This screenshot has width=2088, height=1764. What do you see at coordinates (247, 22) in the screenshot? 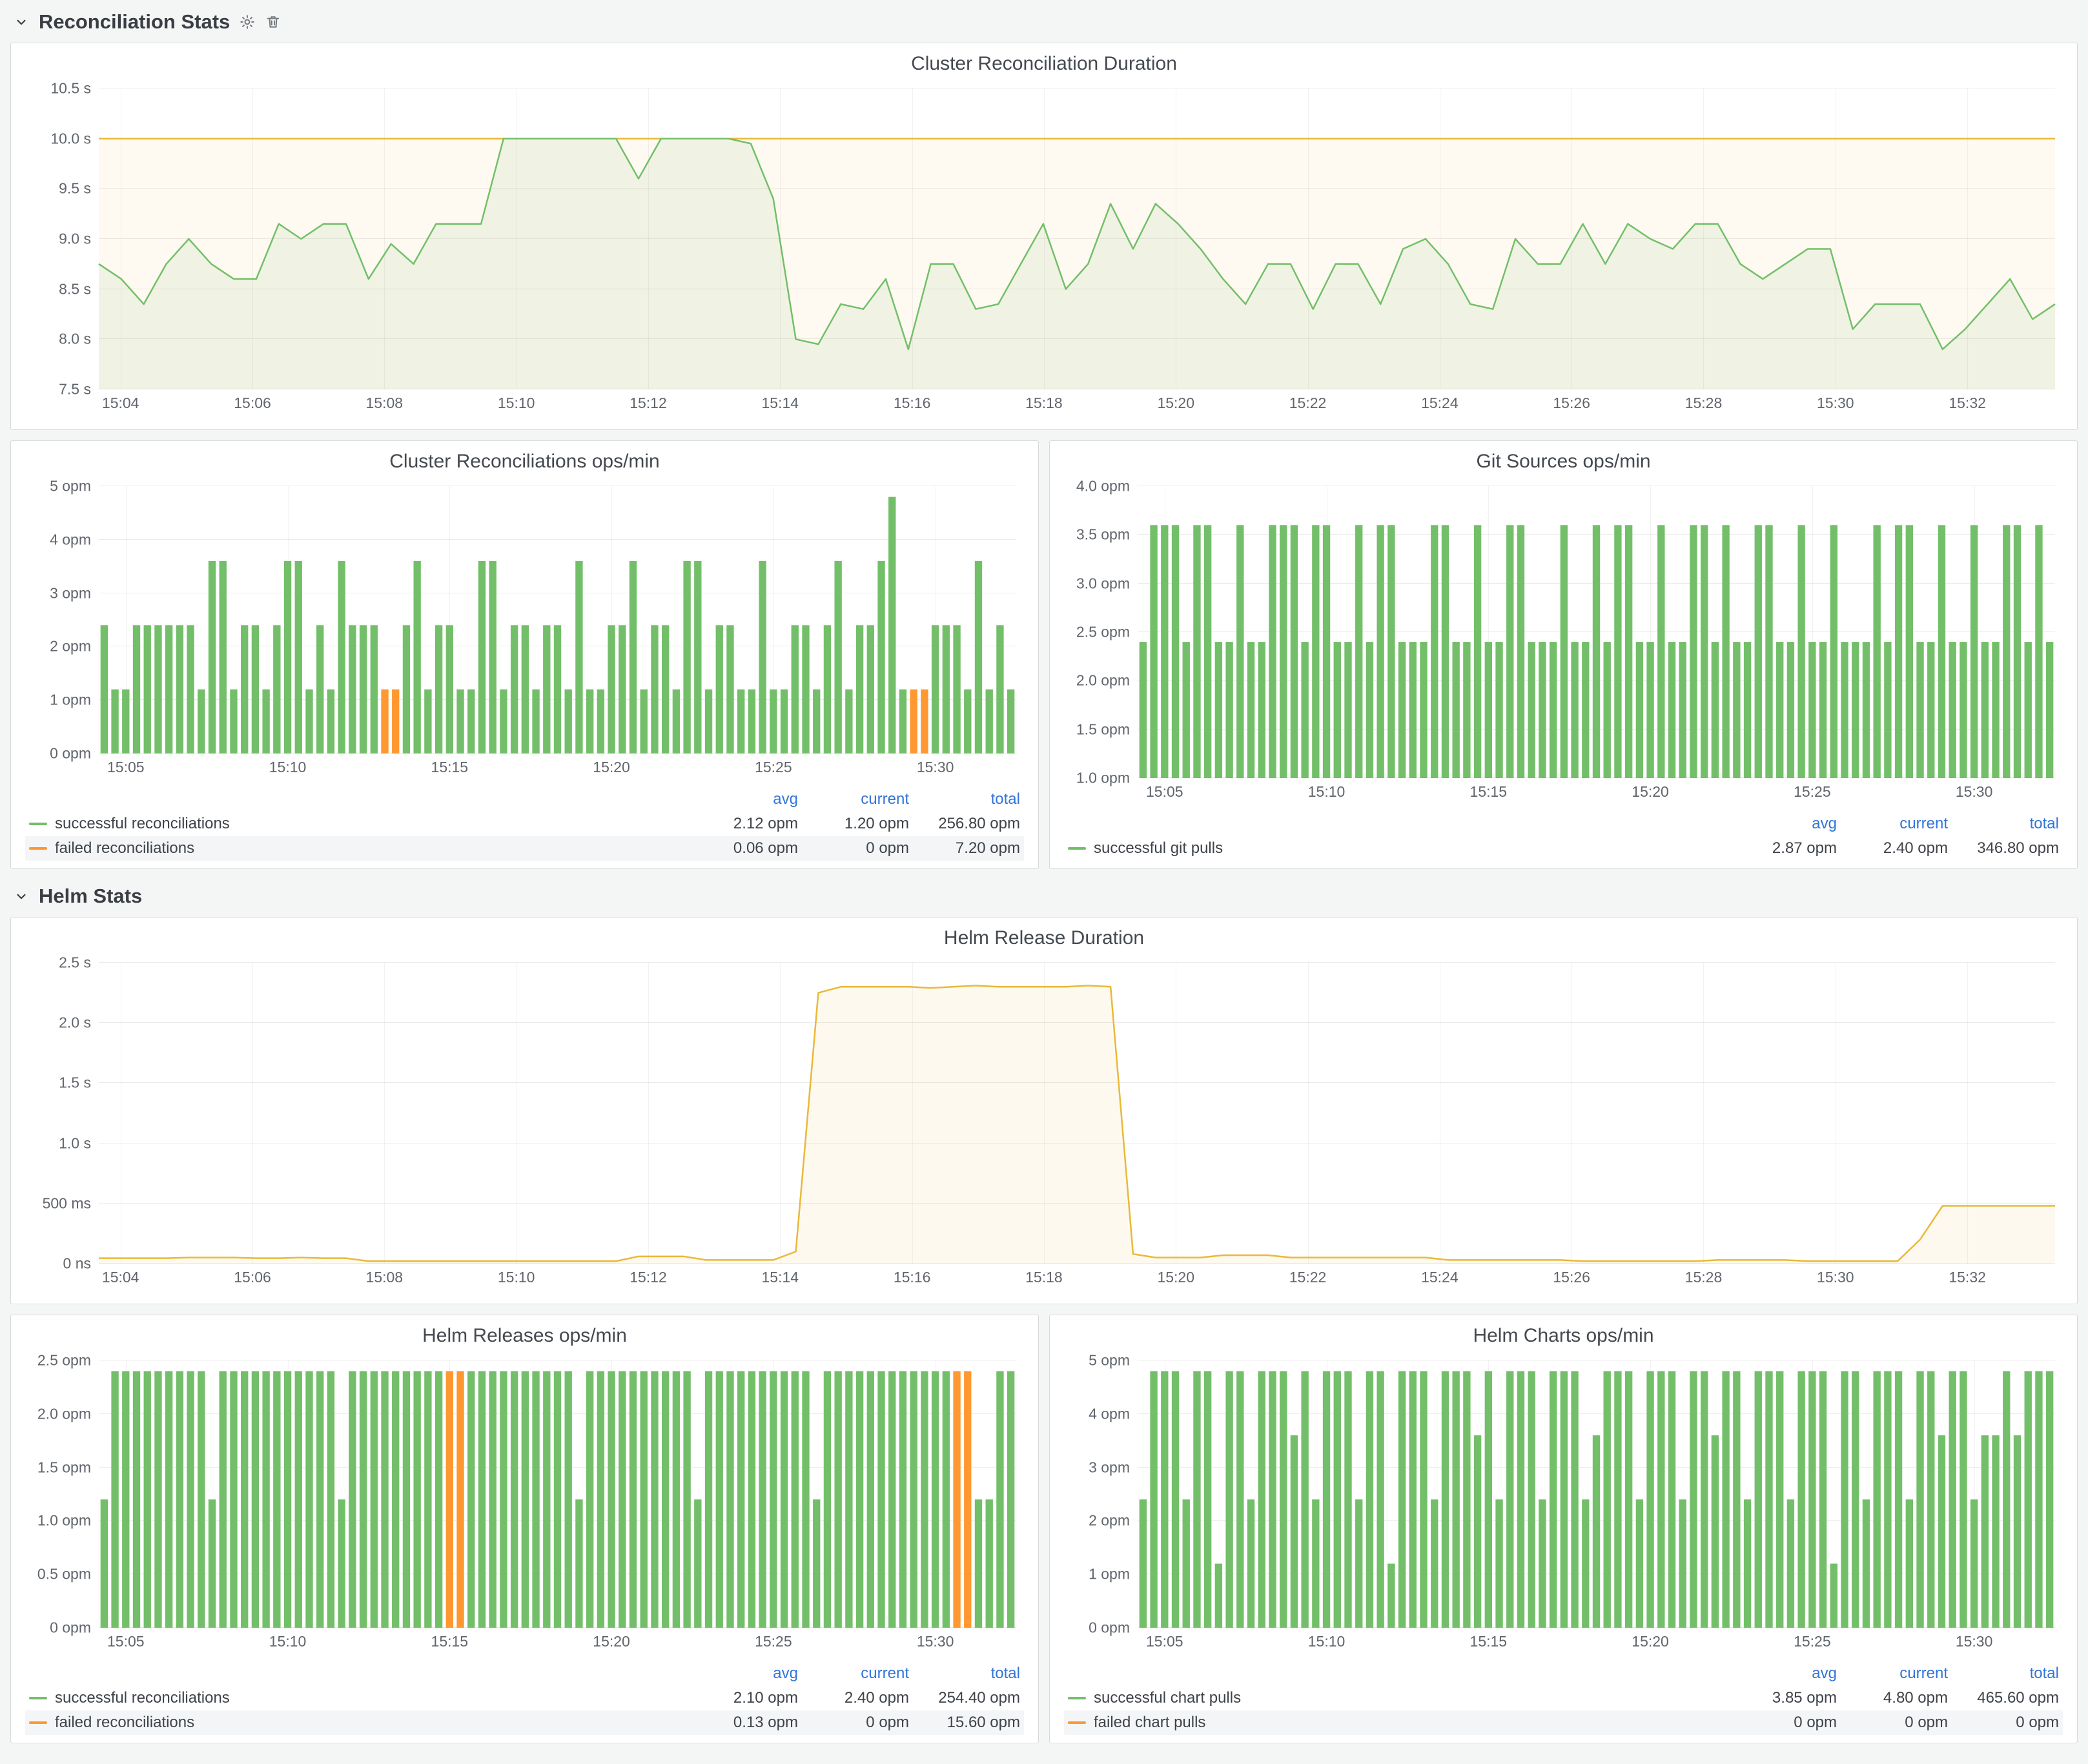
I see `gear-icon` at bounding box center [247, 22].